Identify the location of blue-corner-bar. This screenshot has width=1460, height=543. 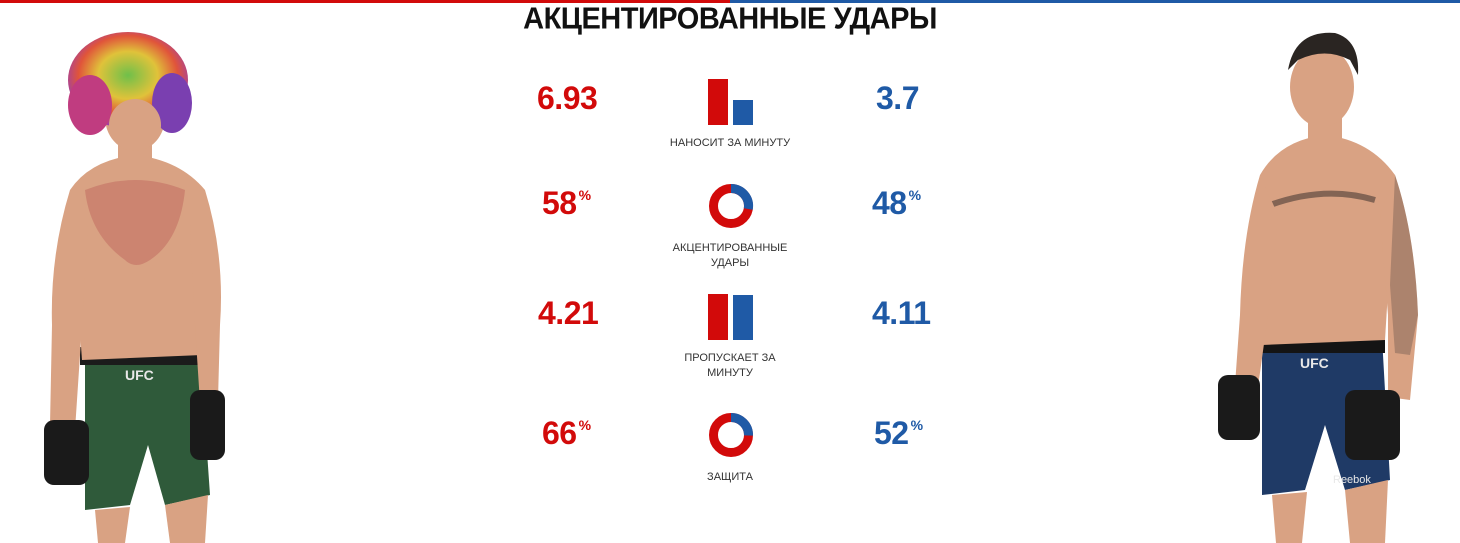
(1095, 1).